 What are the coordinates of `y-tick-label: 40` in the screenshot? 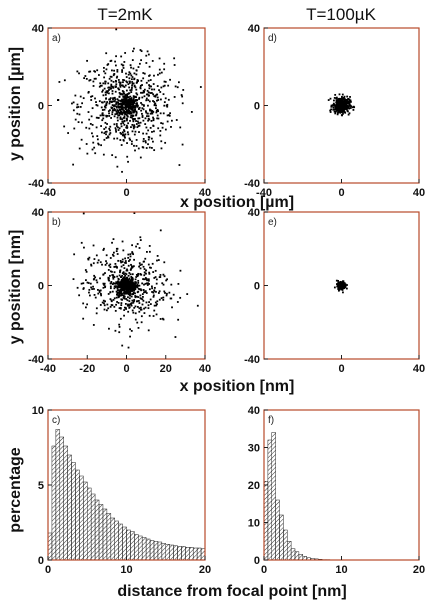 It's located at (254, 213).